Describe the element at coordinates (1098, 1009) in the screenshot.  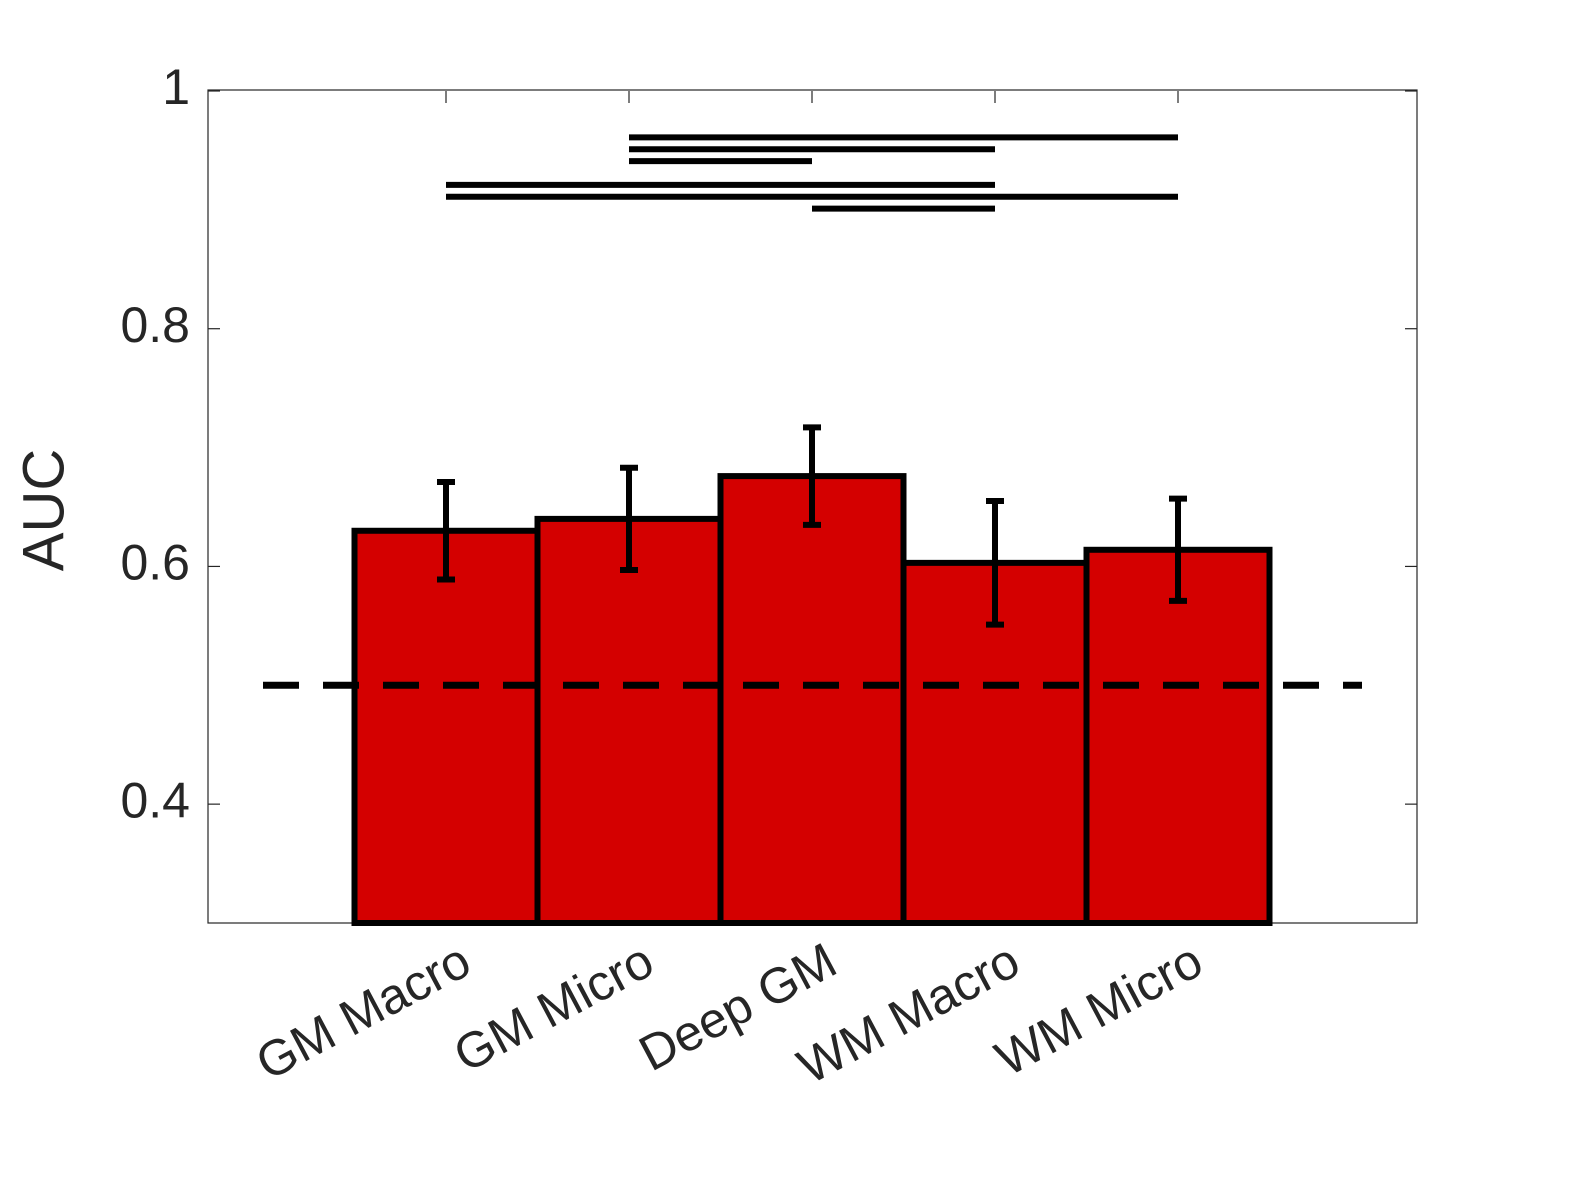
I see `x-tick-label: WM Micro` at that location.